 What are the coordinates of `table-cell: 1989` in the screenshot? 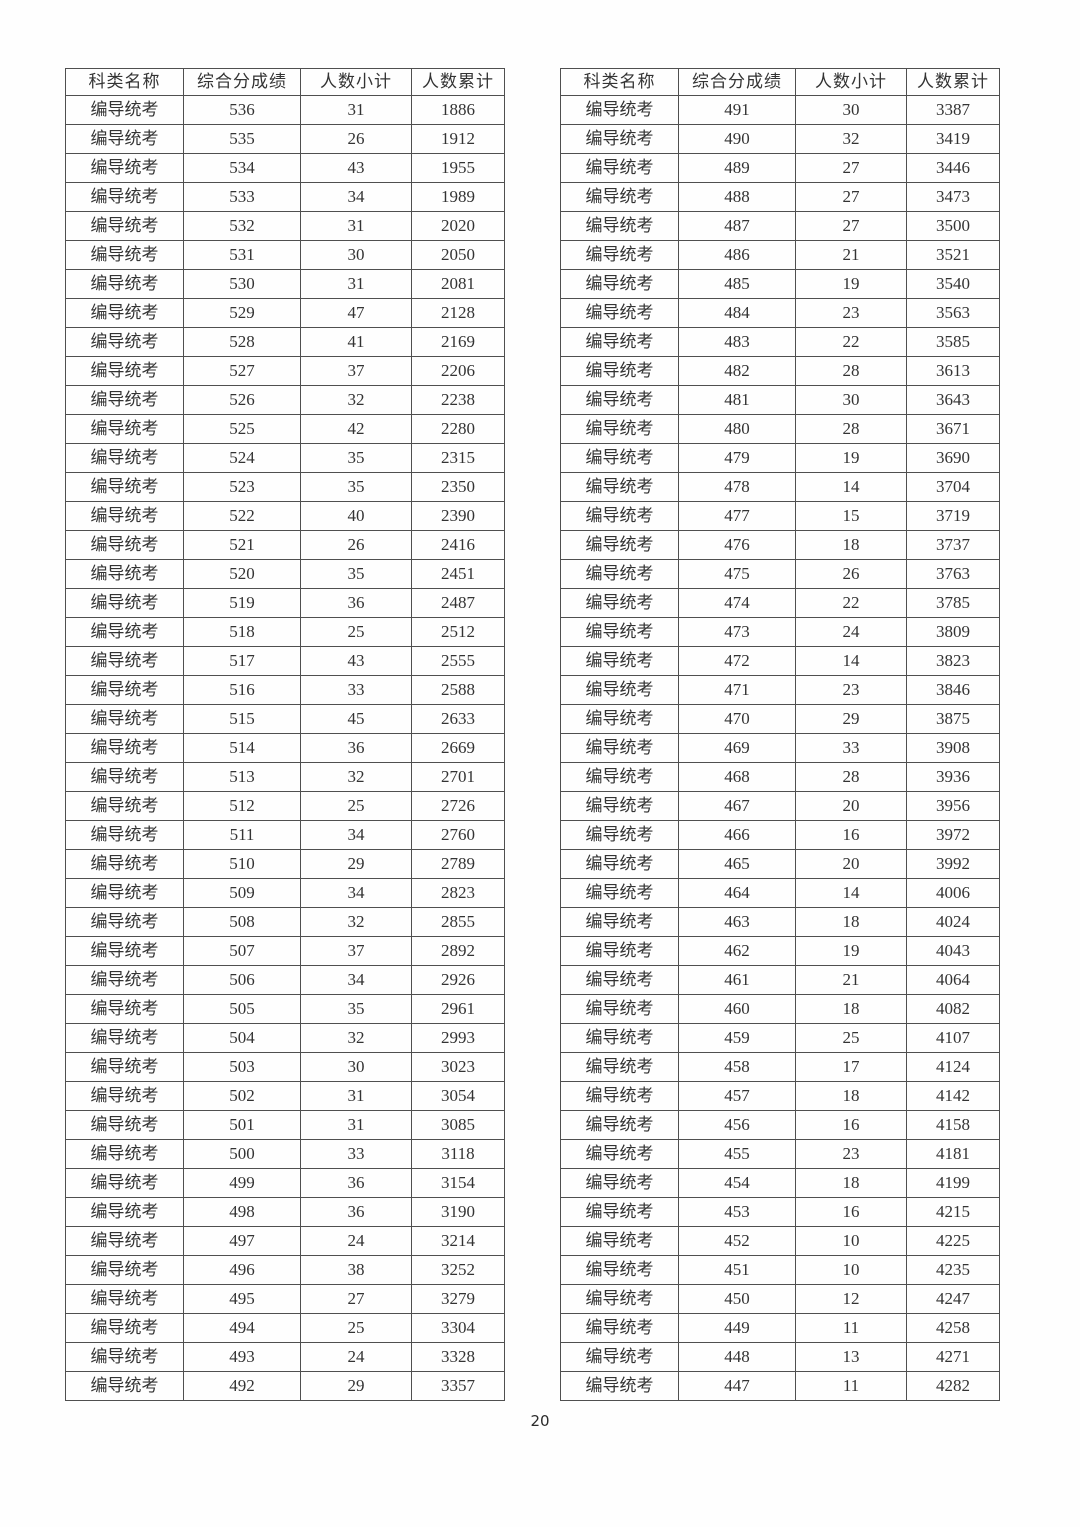 It's located at (458, 197).